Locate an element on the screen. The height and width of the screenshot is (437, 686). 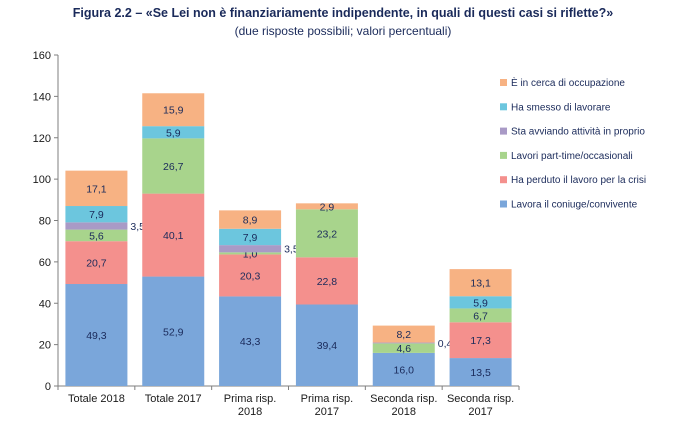
y-tick-label: 40 is located at coordinates (45, 304).